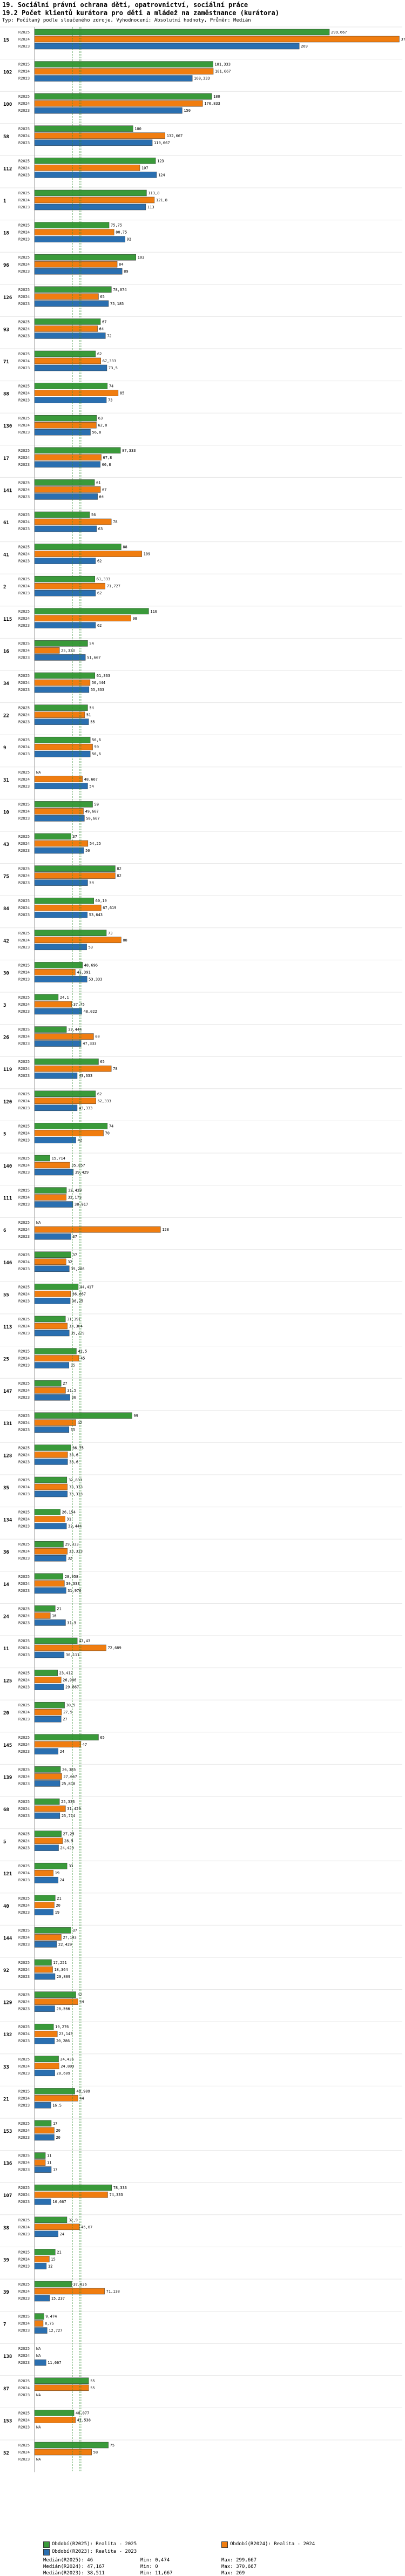 This screenshot has width=405, height=2576. What do you see at coordinates (91, 947) in the screenshot?
I see `data-label: 53` at bounding box center [91, 947].